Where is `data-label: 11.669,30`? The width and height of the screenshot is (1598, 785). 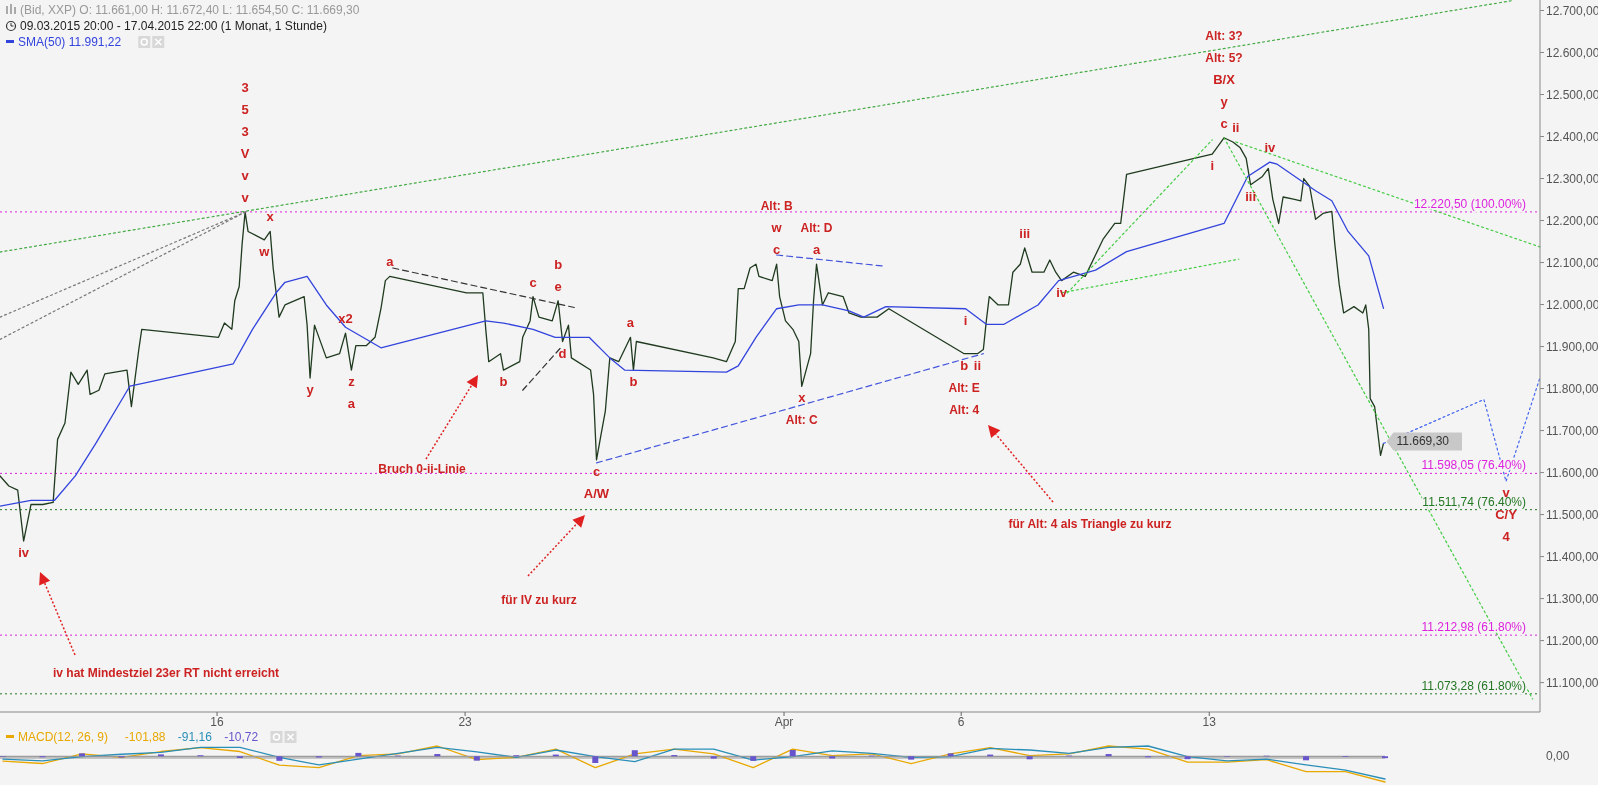
data-label: 11.669,30 is located at coordinates (1423, 441).